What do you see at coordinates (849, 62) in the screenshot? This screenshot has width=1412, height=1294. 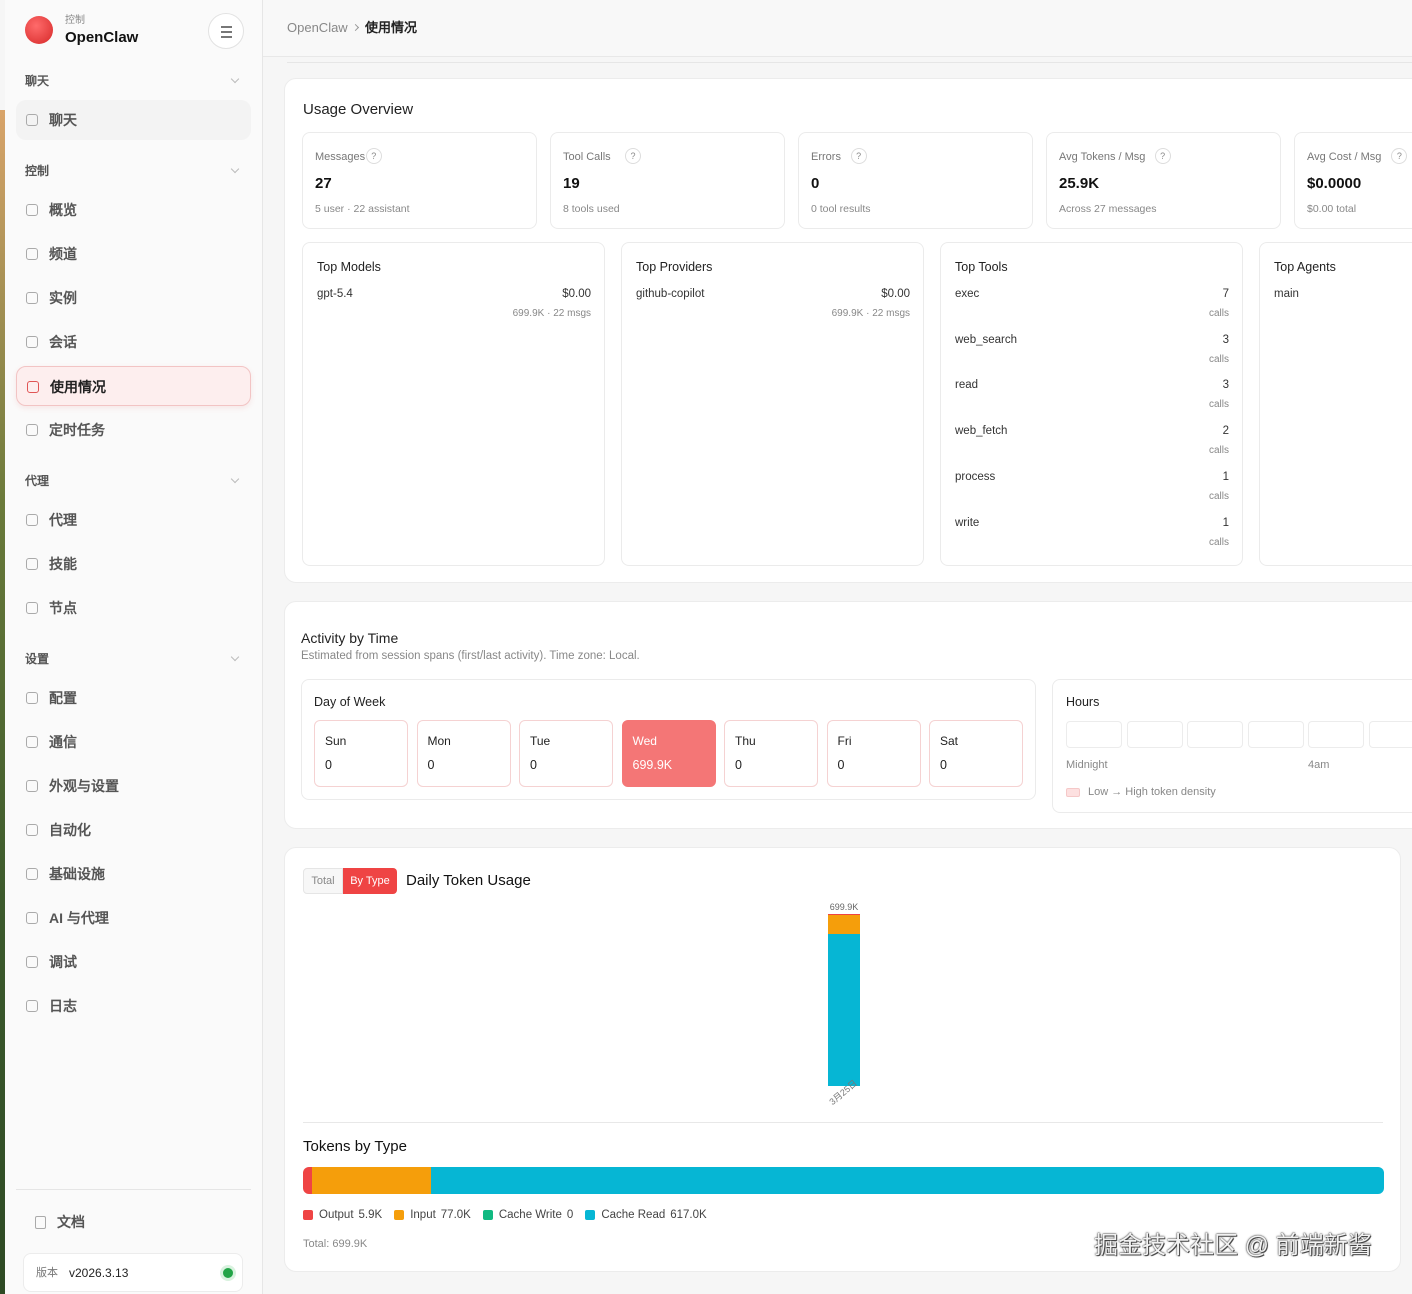 I see `card-edge` at bounding box center [849, 62].